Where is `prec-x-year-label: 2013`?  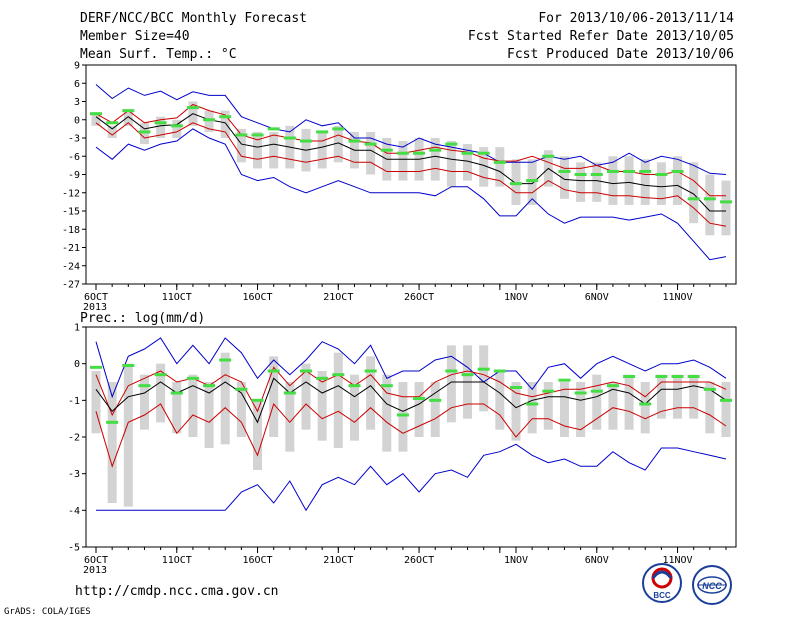 prec-x-year-label: 2013 is located at coordinates (95, 570).